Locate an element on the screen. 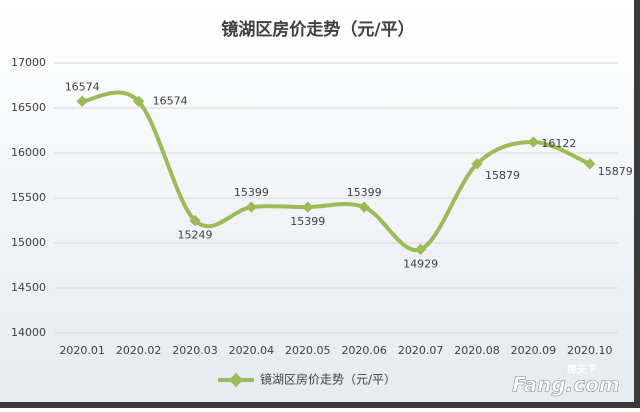 The height and width of the screenshot is (412, 640). watermark: 房天下 is located at coordinates (582, 369).